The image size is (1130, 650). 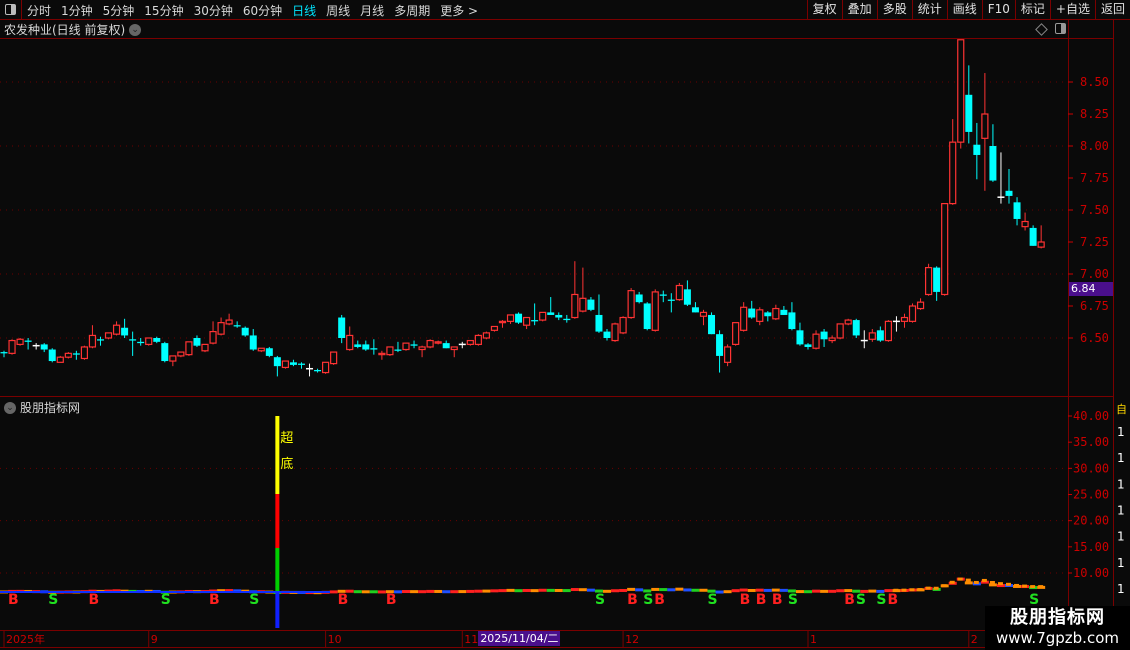 What do you see at coordinates (1091, 442) in the screenshot?
I see `indicator-axis-label: 35.00` at bounding box center [1091, 442].